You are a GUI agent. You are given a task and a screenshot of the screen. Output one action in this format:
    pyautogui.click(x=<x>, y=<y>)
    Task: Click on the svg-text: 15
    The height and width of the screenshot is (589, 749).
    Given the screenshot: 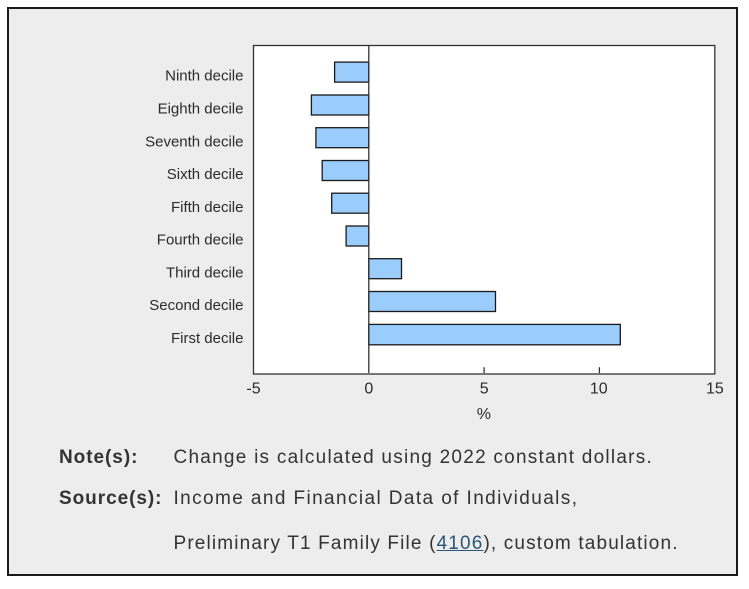 What is the action you would take?
    pyautogui.click(x=715, y=389)
    